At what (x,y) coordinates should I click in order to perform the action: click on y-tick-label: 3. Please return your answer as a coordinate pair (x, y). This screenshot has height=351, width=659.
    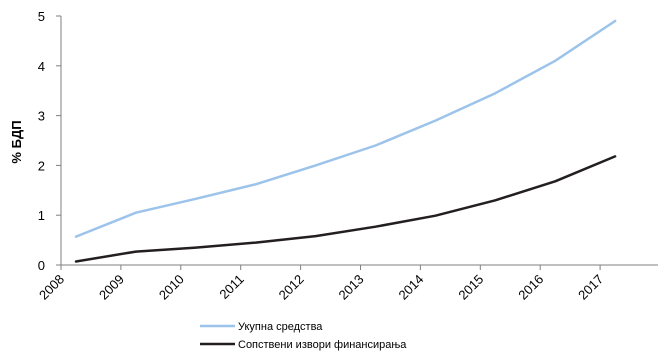
    Looking at the image, I should click on (41, 116).